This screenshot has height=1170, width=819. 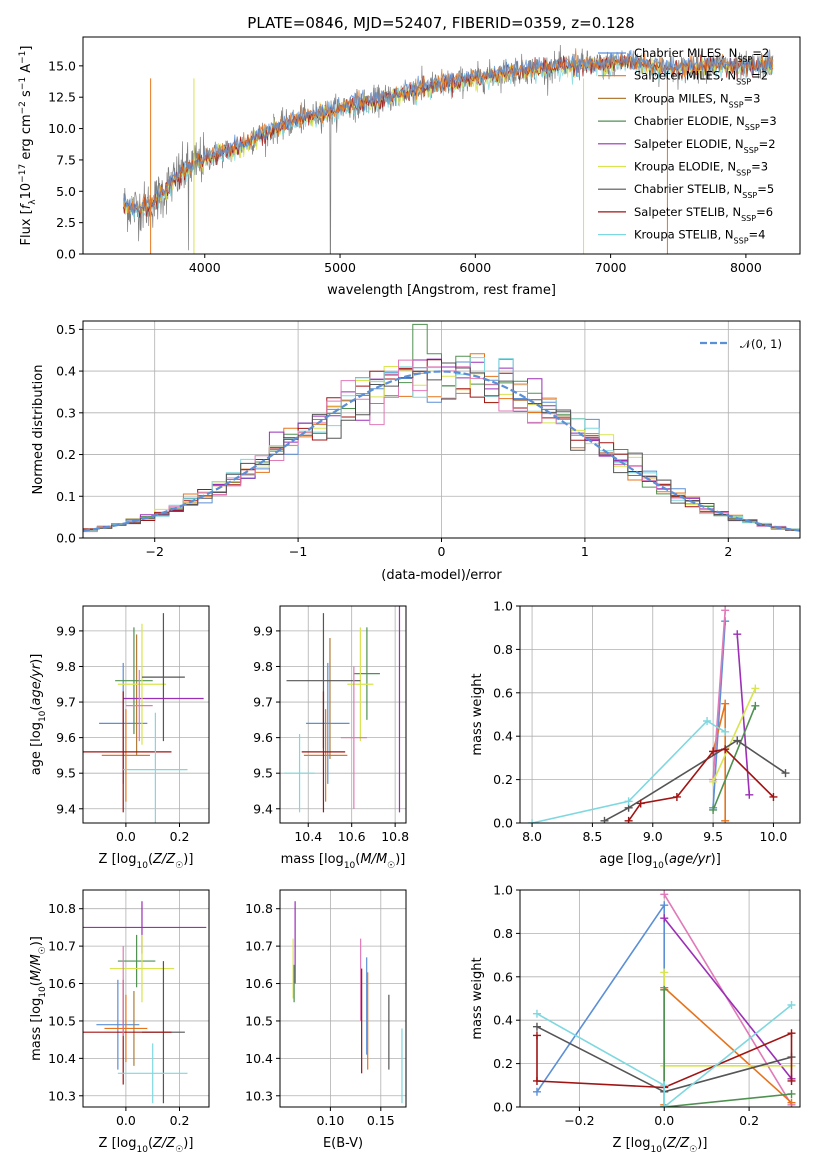 What do you see at coordinates (679, 100) in the screenshot?
I see `legend-entry: Kroupa MILES, NSSP=3` at bounding box center [679, 100].